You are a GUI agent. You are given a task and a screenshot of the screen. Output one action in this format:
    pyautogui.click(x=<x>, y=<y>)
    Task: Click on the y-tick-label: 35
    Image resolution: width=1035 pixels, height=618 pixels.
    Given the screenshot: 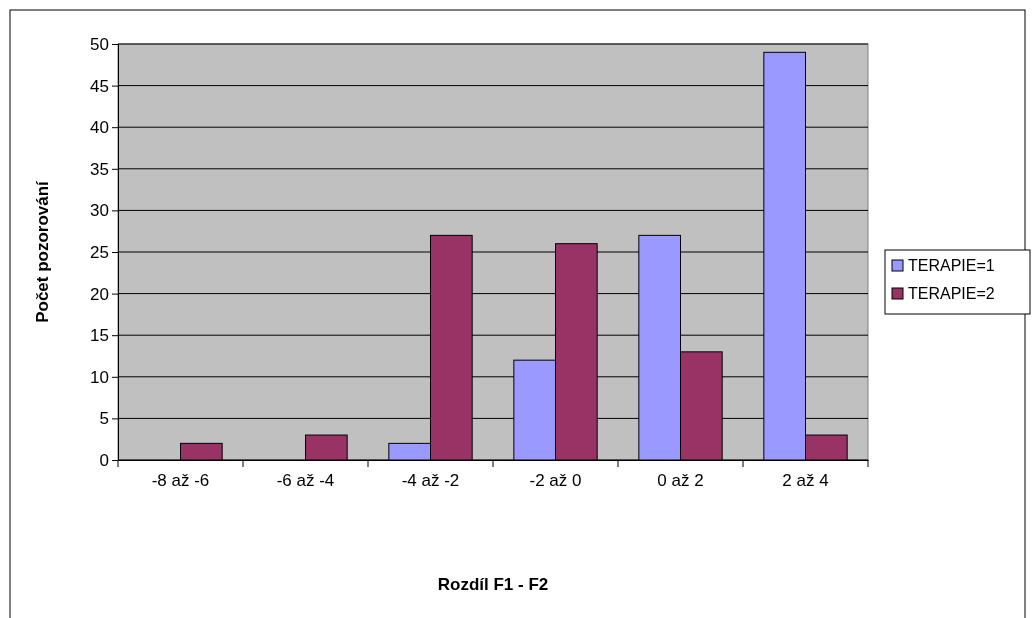 What is the action you would take?
    pyautogui.click(x=99, y=169)
    